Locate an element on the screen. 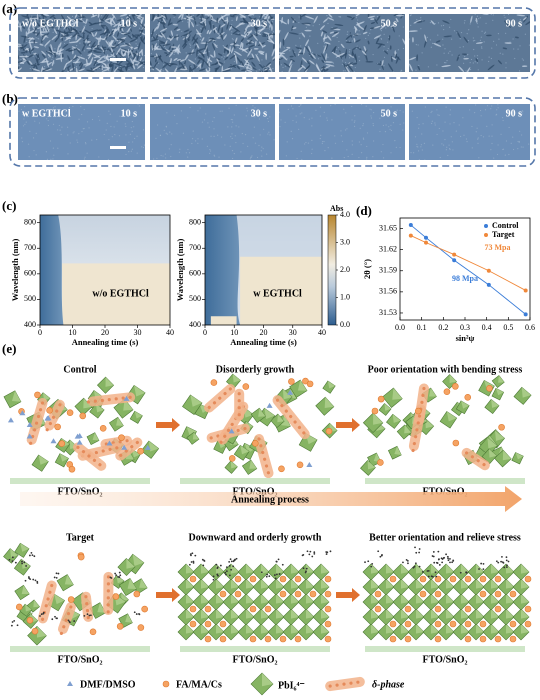 This screenshot has width=540, height=700. stage-arrow is located at coordinates (348, 425).